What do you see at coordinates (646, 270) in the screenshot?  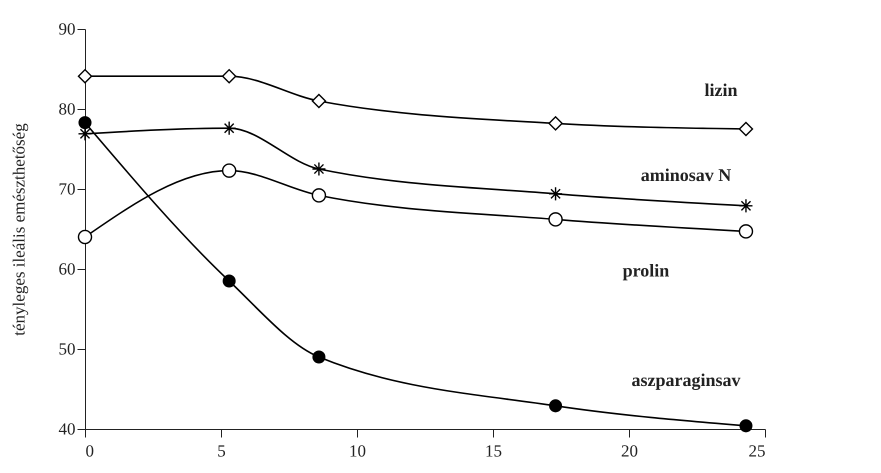 I see `series-label: prolin` at bounding box center [646, 270].